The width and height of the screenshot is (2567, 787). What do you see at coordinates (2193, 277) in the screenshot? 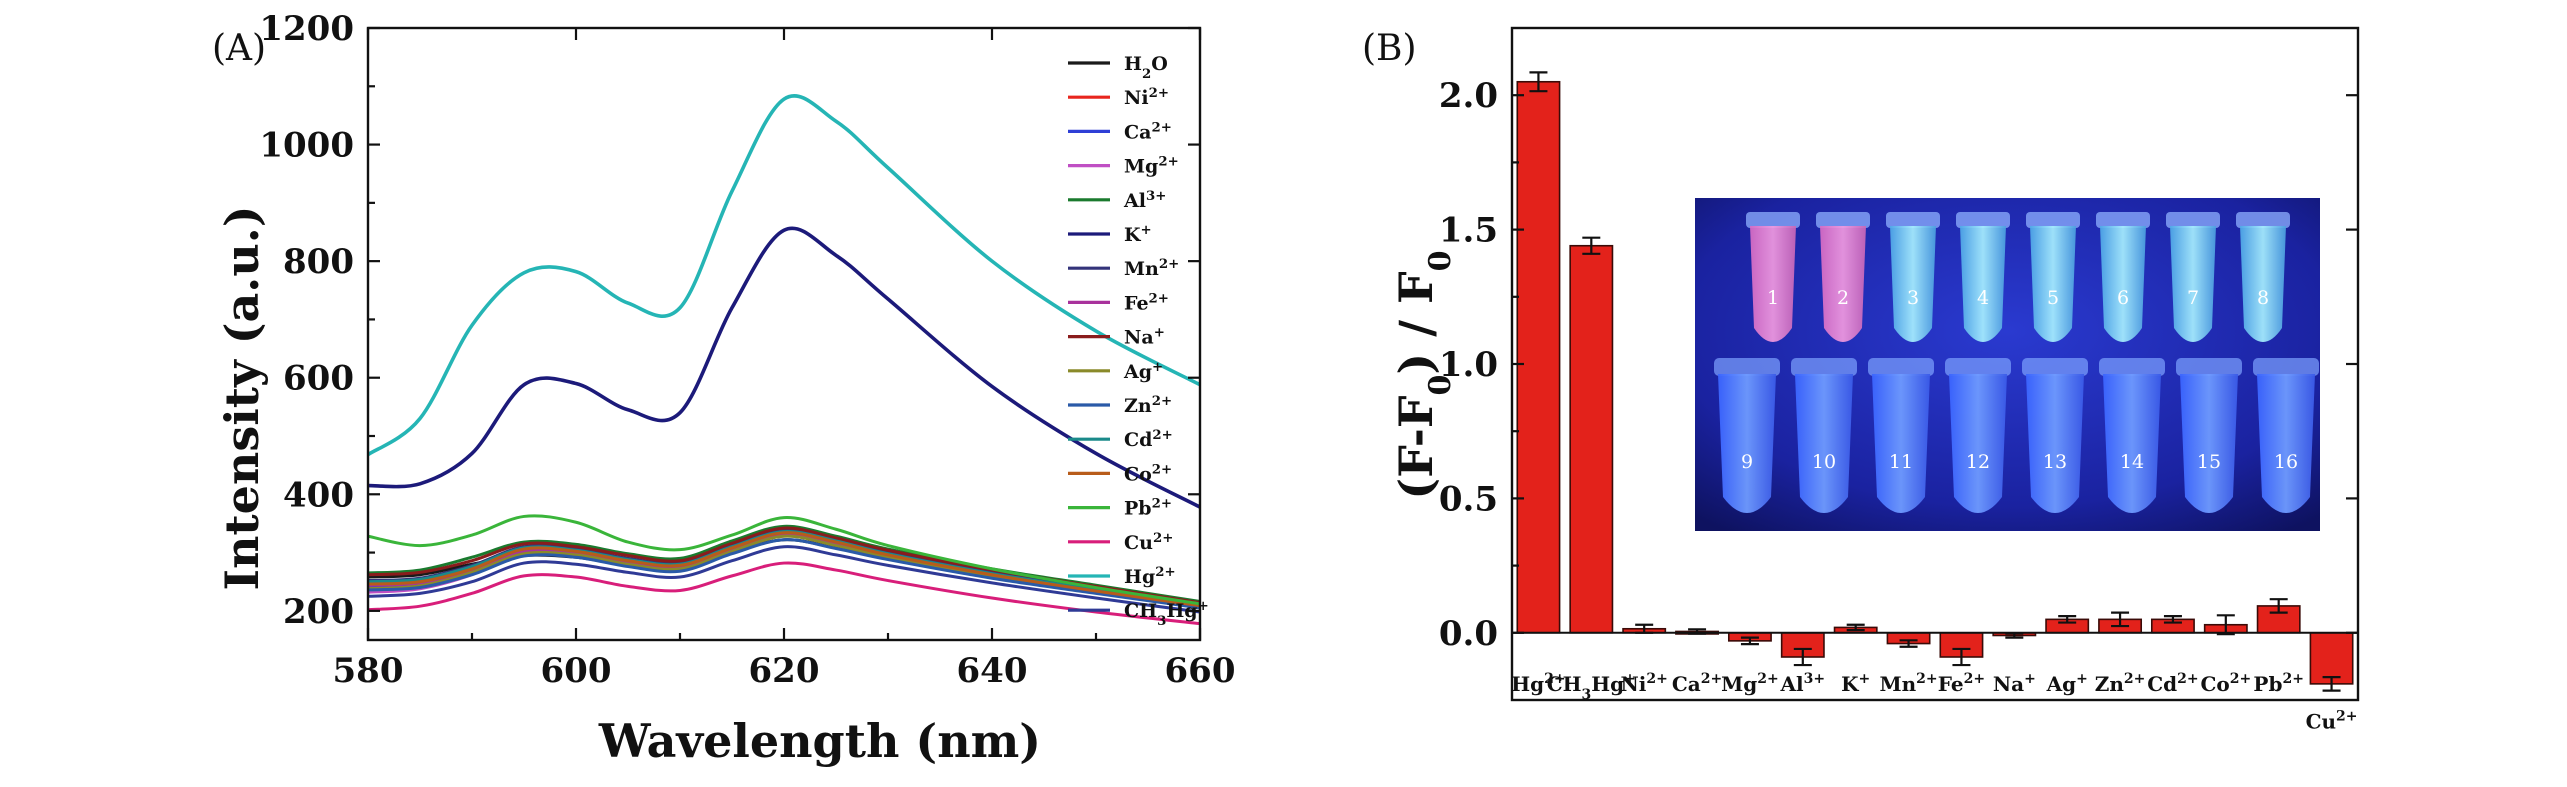
I see `tube-7: 7` at bounding box center [2193, 277].